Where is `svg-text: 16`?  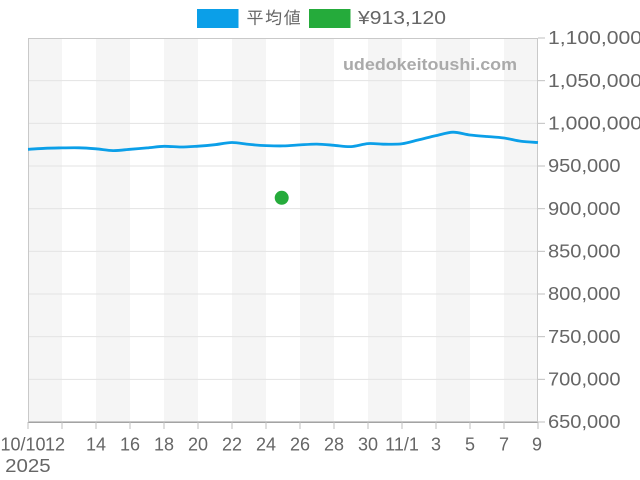
svg-text: 16 is located at coordinates (130, 445).